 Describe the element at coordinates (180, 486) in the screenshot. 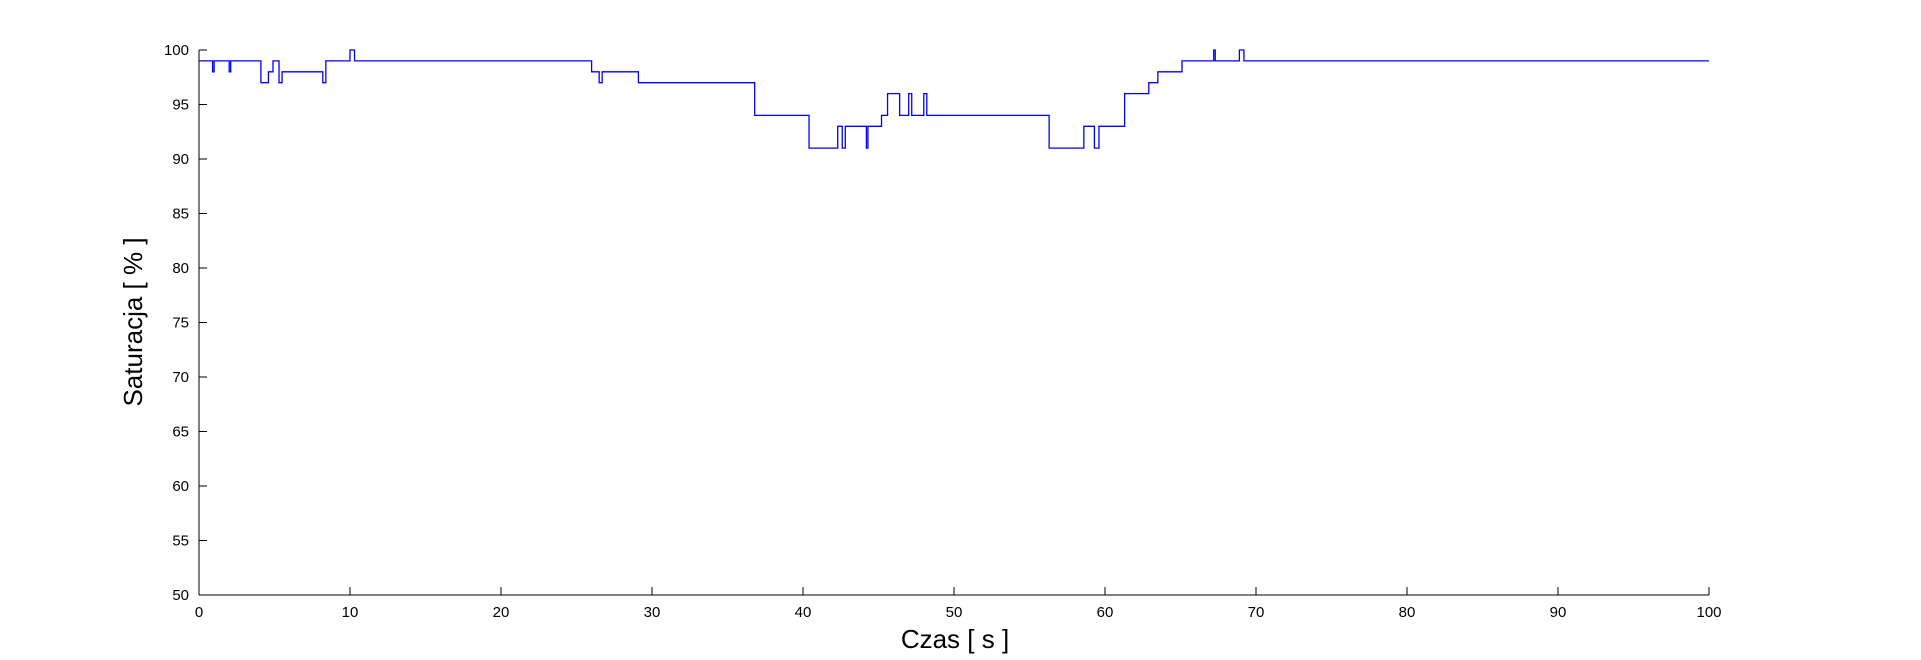

I see `y-tick-label: 60` at that location.